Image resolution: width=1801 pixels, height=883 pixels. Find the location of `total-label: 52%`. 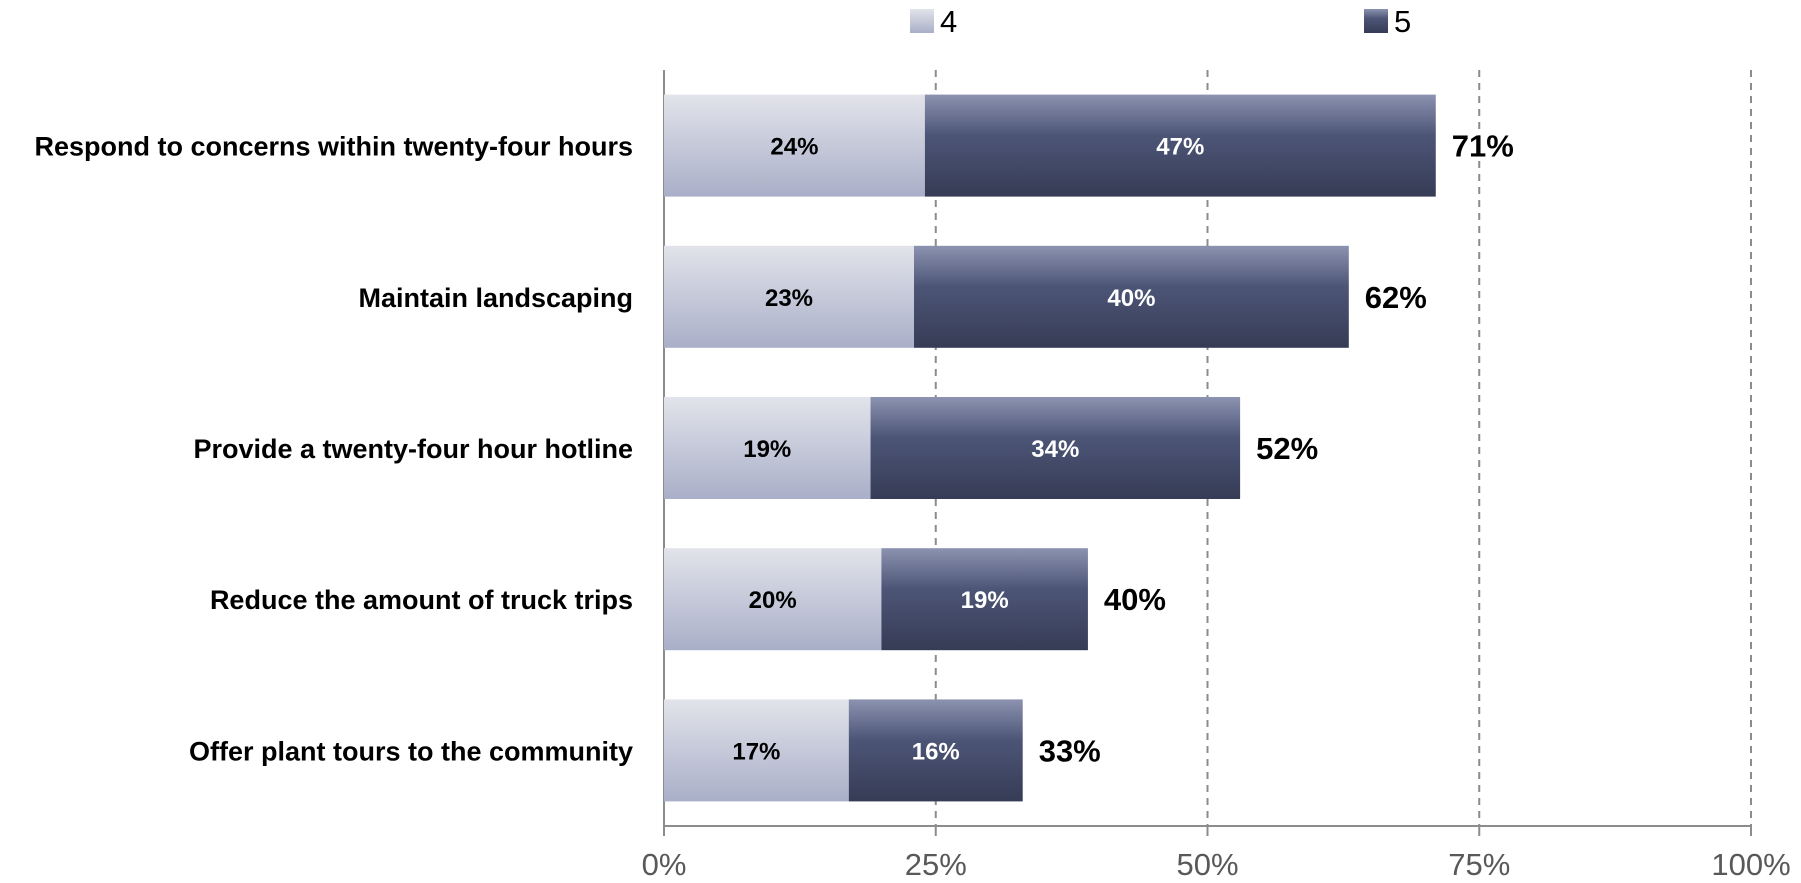

total-label: 52% is located at coordinates (1287, 448).